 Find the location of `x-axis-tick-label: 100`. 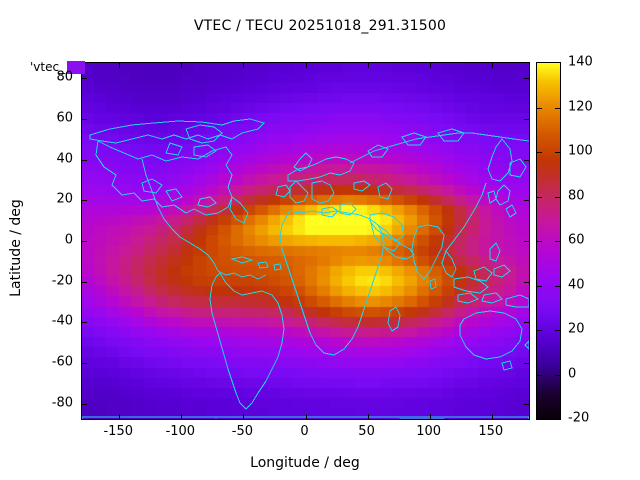

x-axis-tick-label: 100 is located at coordinates (429, 431).